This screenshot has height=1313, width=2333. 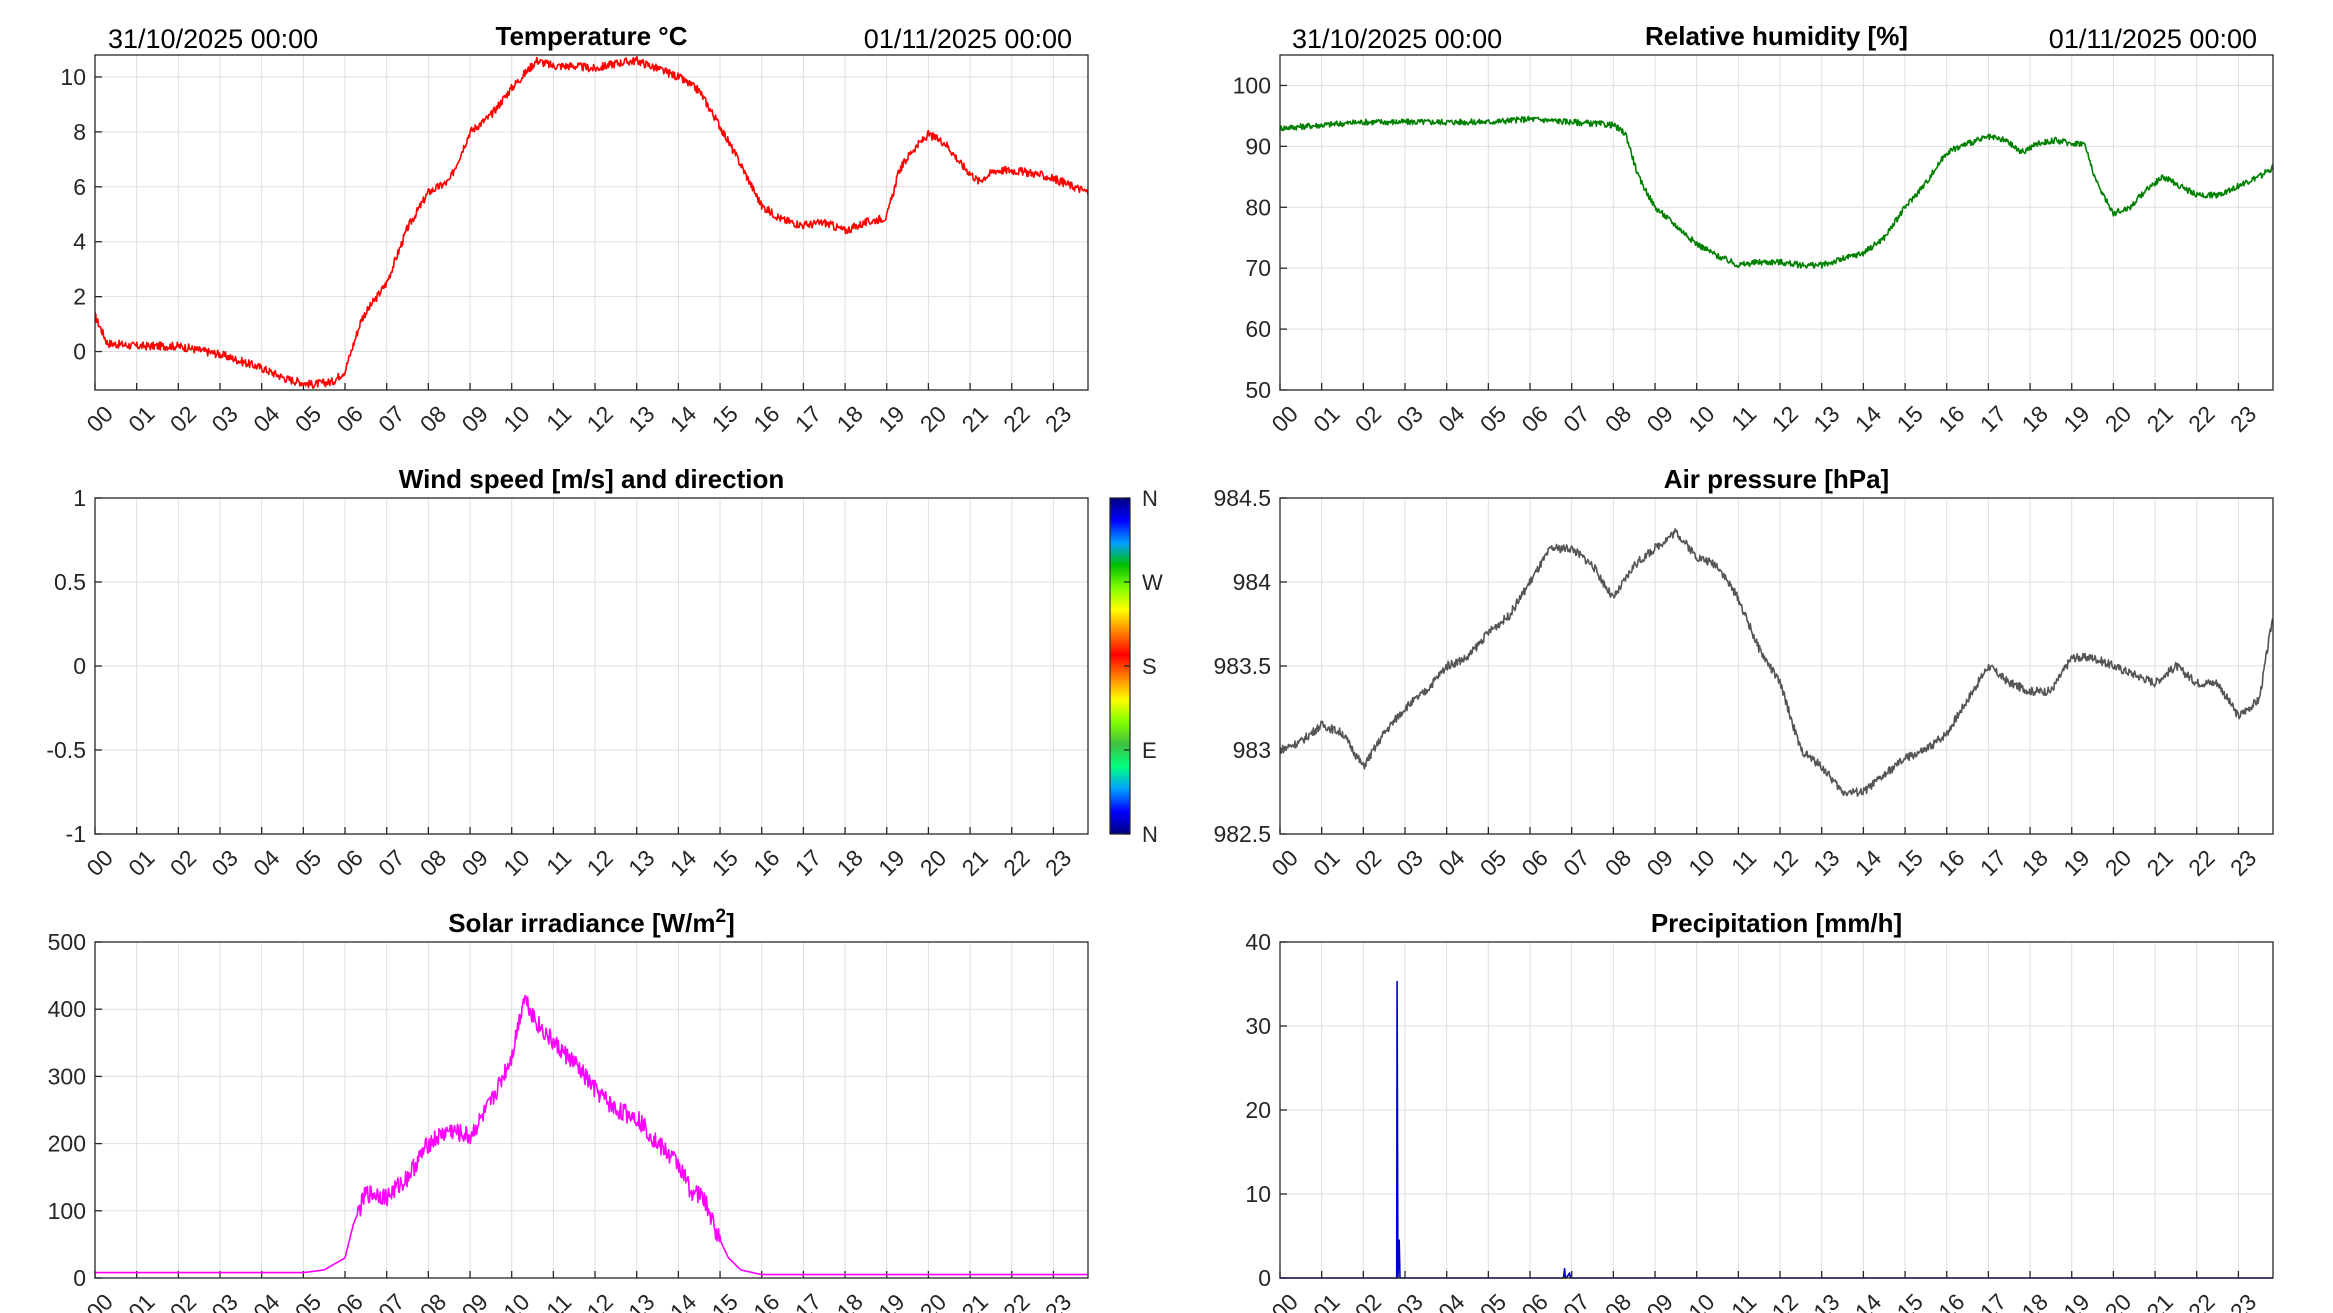 I want to click on temperature-series-line, so click(x=591, y=222).